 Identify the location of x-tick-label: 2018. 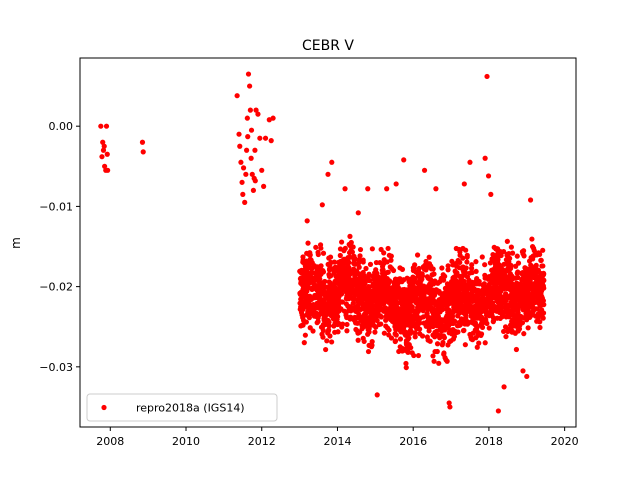
(489, 441).